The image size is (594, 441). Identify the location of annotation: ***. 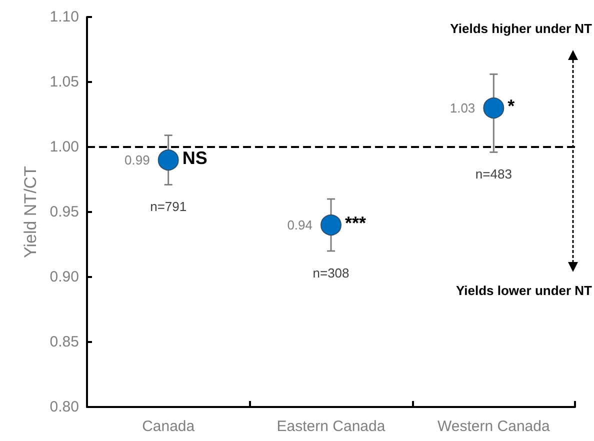
(355, 223).